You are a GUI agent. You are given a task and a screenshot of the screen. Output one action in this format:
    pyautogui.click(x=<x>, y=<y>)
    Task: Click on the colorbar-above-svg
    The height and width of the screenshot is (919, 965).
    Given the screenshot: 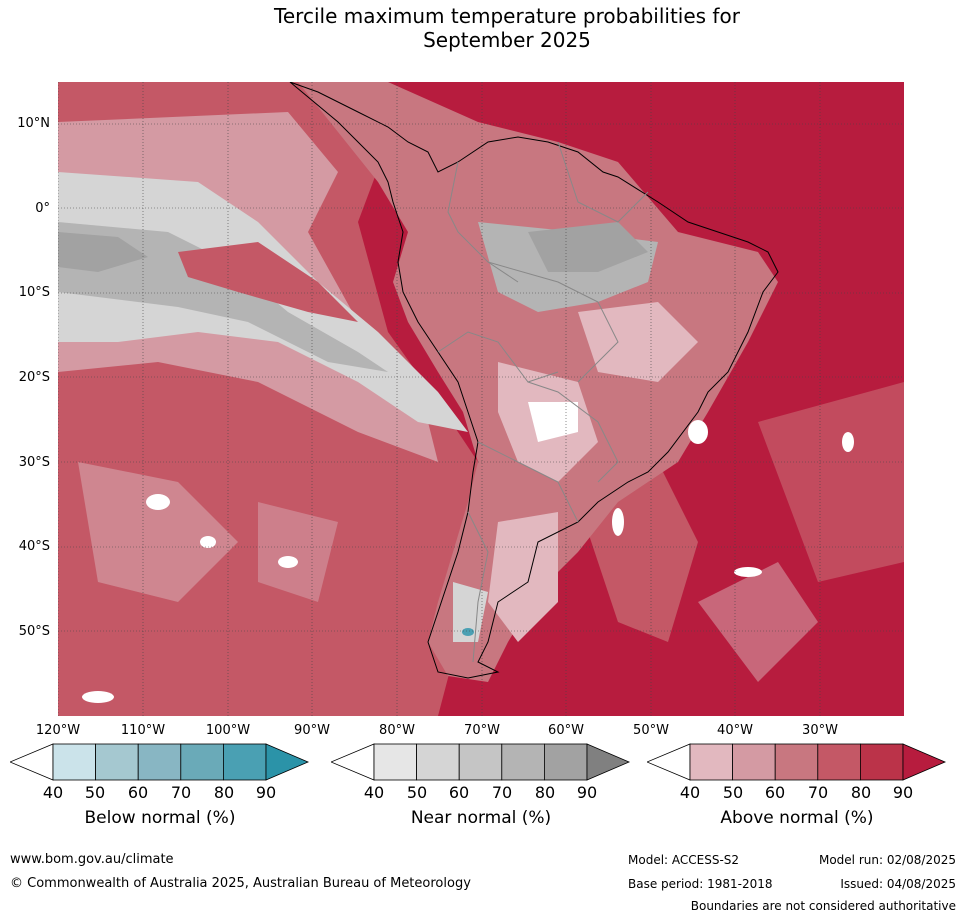 What is the action you would take?
    pyautogui.click(x=796, y=762)
    